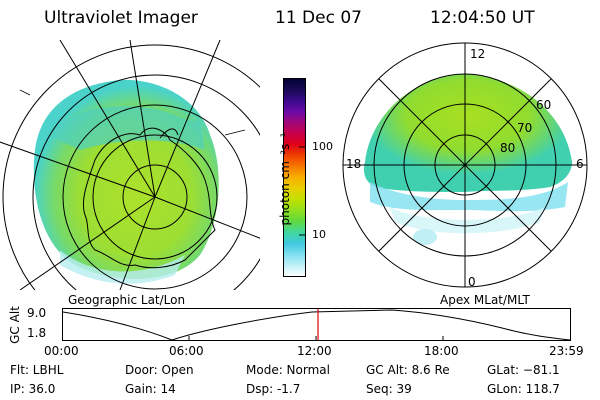 The image size is (600, 400). Describe the element at coordinates (37, 370) in the screenshot. I see `filter-value: Flt: LBHL` at that location.